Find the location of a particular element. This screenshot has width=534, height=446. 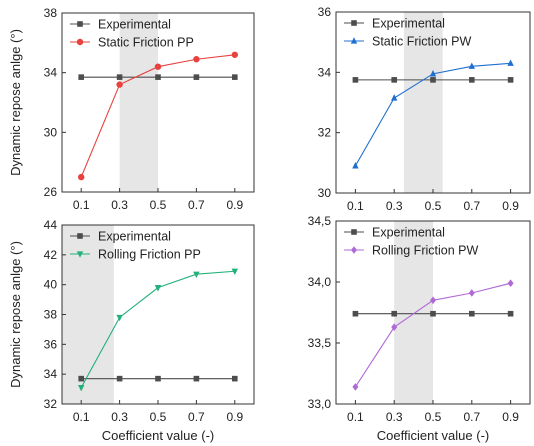

y-tick-label: 38 is located at coordinates (51, 13).